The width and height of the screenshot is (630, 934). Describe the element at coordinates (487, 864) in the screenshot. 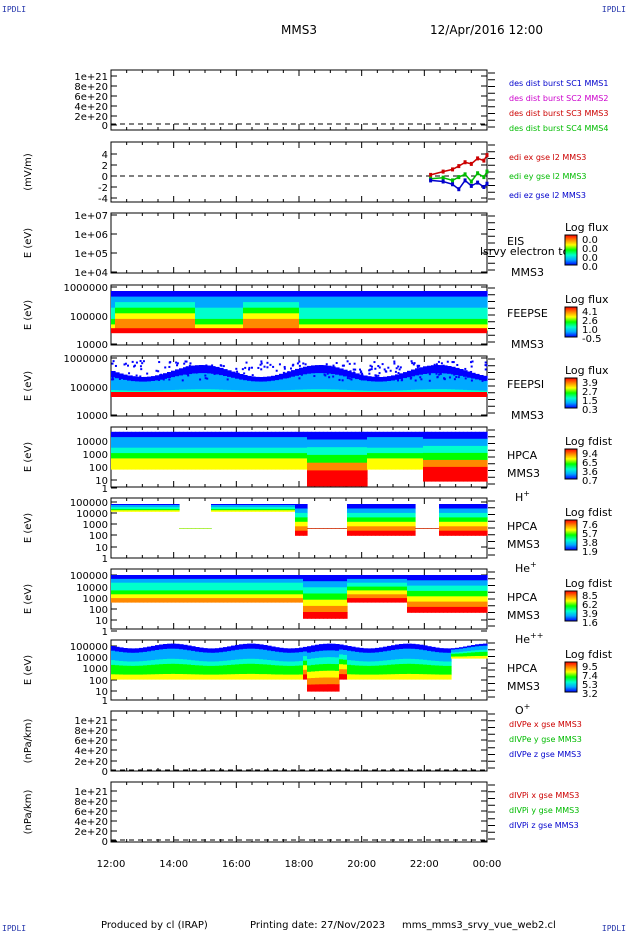

I see `x-tick-label: 00:00` at that location.